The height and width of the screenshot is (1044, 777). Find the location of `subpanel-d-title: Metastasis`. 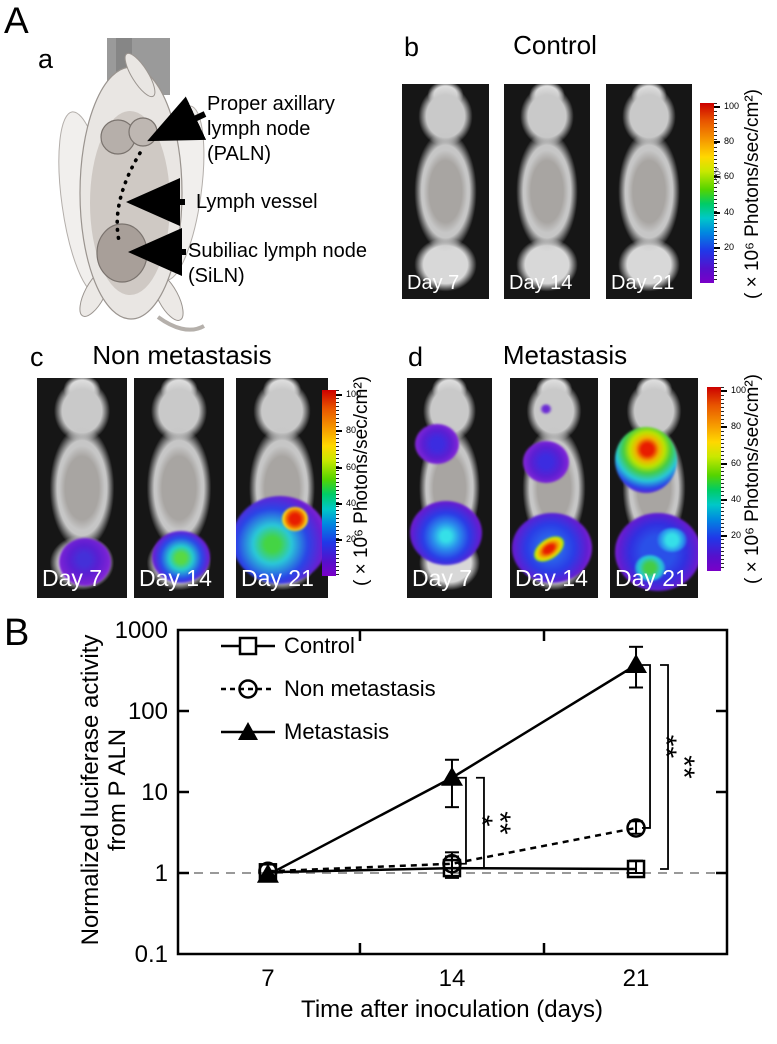

subpanel-d-title: Metastasis is located at coordinates (565, 355).